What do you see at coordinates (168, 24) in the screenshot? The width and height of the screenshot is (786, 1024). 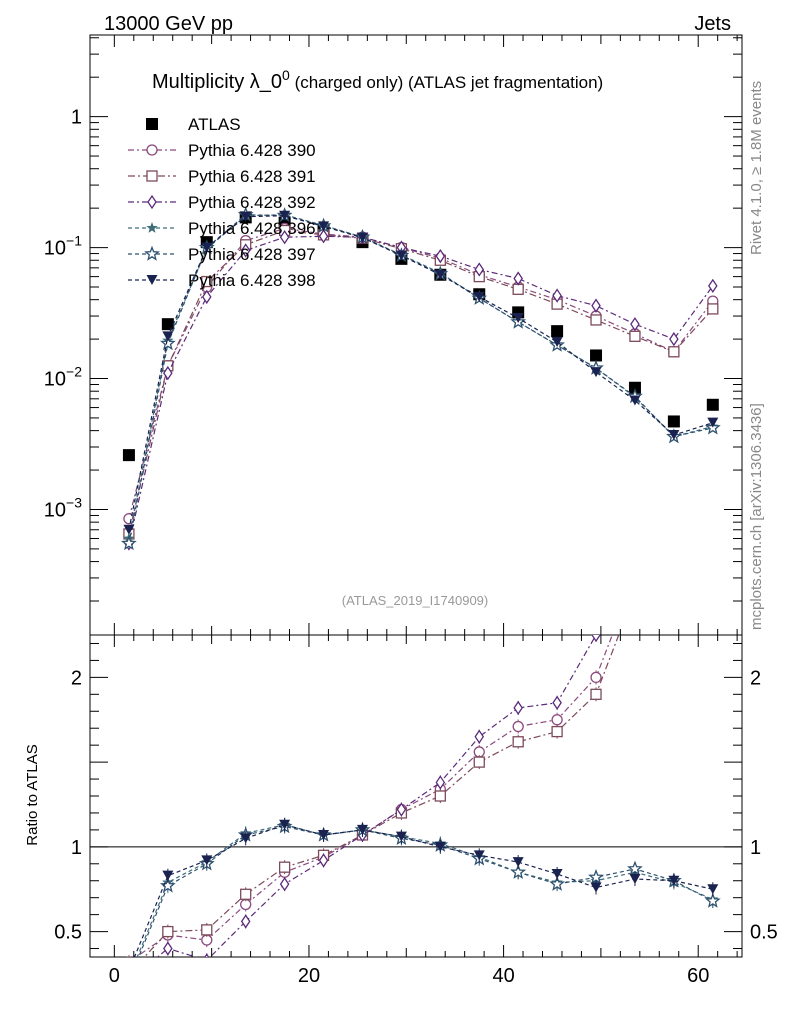 I see `header-process-label: 13000 GeV pp` at bounding box center [168, 24].